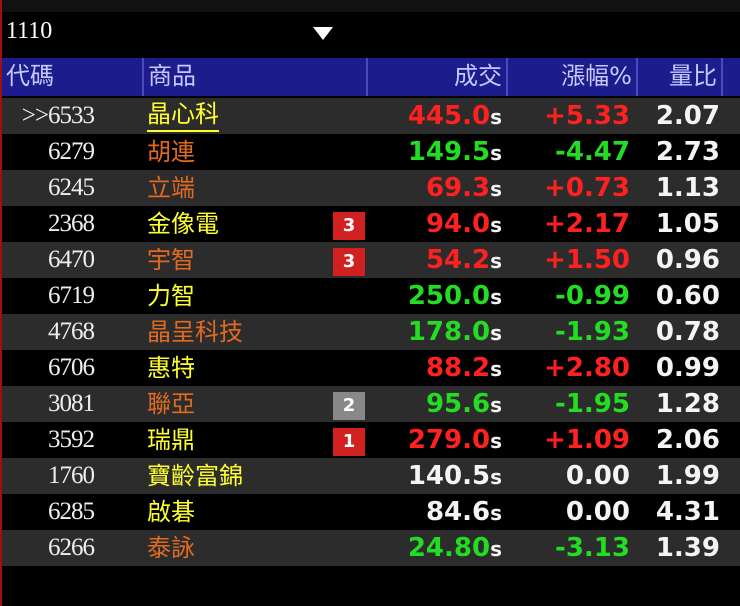 The height and width of the screenshot is (606, 740). I want to click on symbol-input: 1110, so click(29, 31).